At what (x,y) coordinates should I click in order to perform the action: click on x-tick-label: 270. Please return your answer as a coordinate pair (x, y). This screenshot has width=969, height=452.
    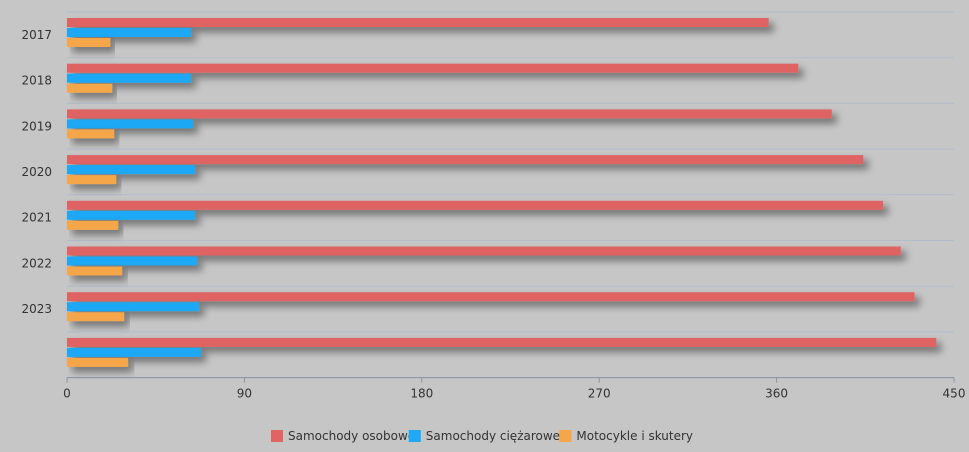
    Looking at the image, I should click on (599, 394).